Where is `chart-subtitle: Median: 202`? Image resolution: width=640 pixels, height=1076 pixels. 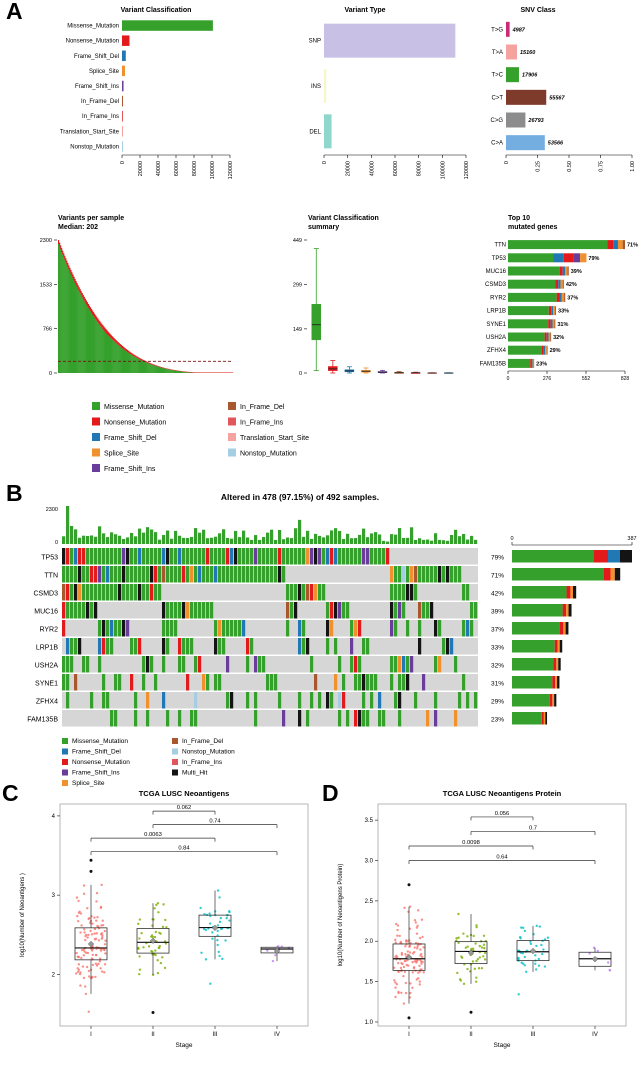 chart-subtitle: Median: 202 is located at coordinates (78, 227).